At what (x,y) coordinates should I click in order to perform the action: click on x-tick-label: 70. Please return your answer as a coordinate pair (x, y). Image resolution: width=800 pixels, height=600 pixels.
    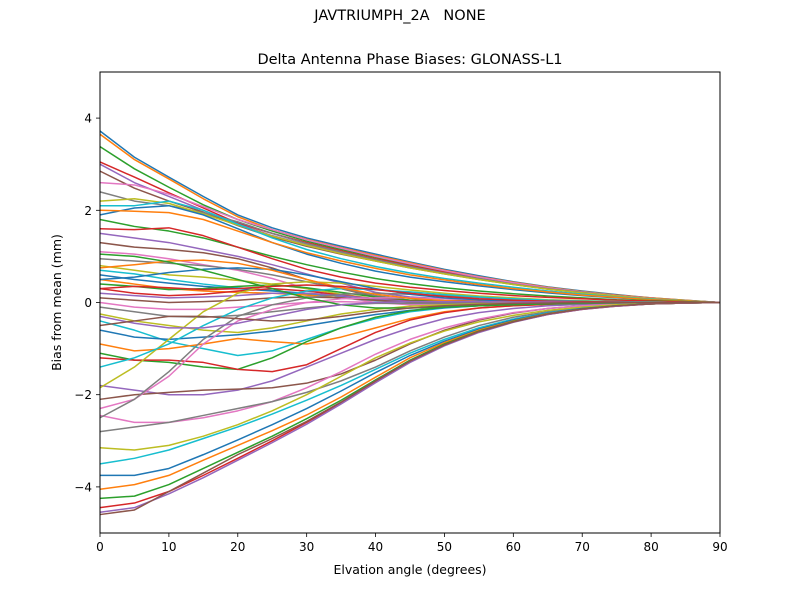
    Looking at the image, I should click on (582, 547).